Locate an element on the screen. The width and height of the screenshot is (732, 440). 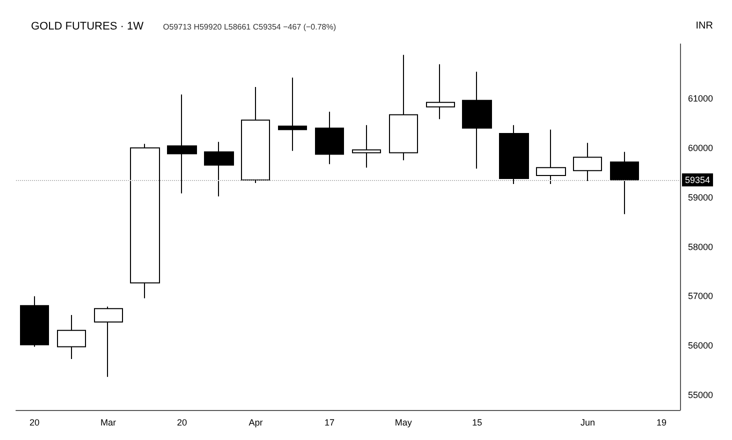
y-tick-label: 55000 is located at coordinates (701, 395).